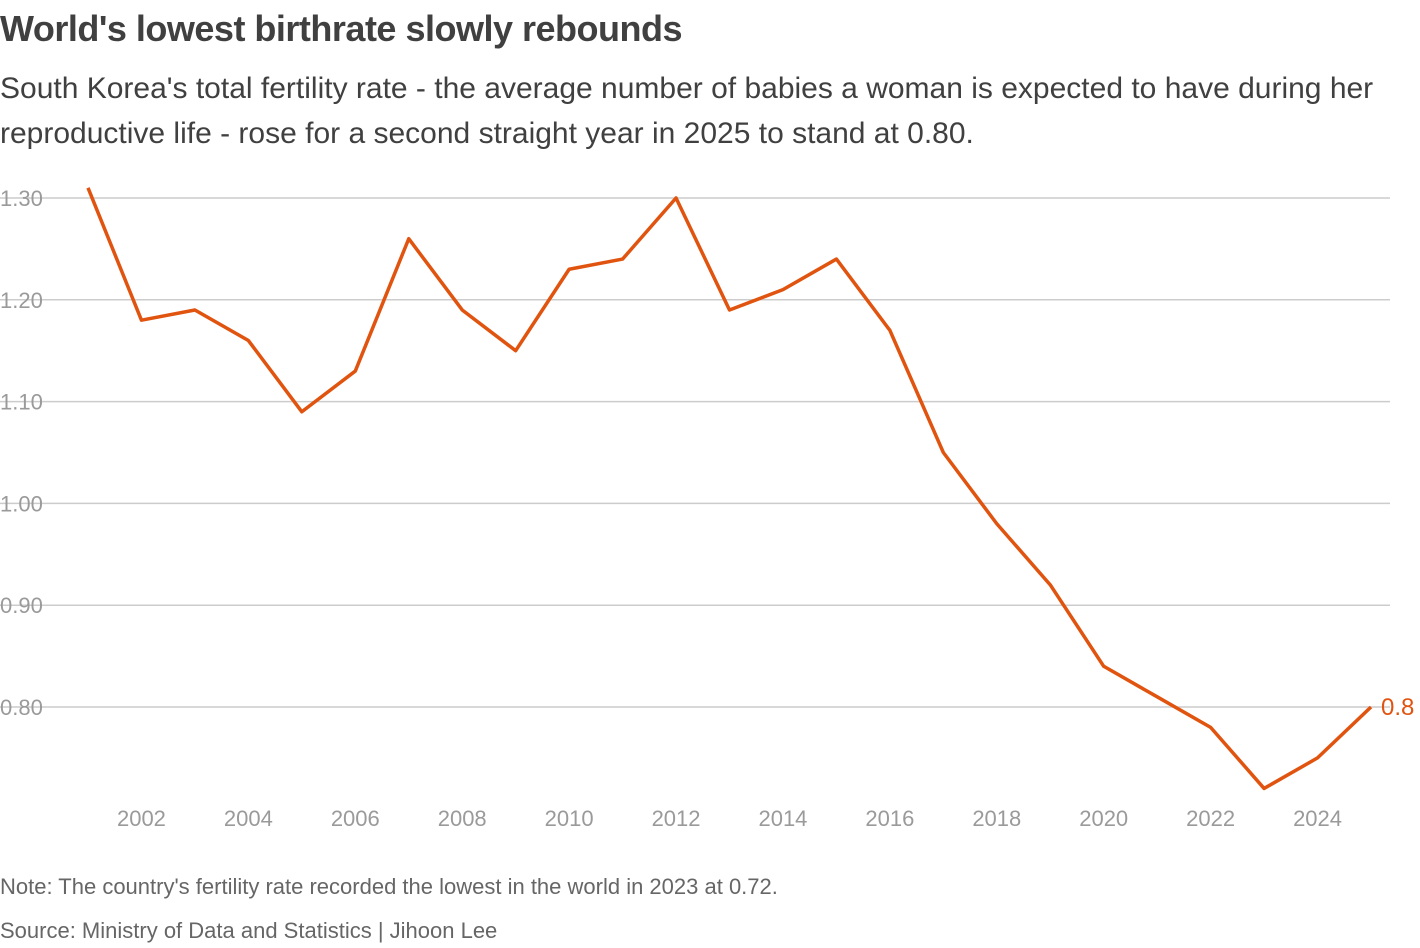 This screenshot has width=1420, height=948. What do you see at coordinates (889, 818) in the screenshot?
I see `x-tick-label: 2016` at bounding box center [889, 818].